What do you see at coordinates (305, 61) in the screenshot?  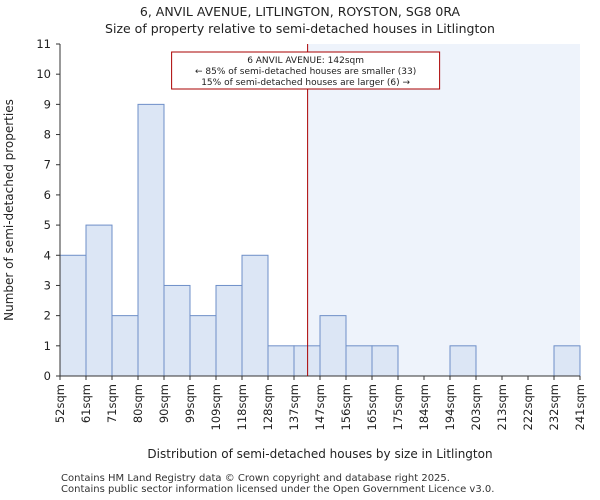 I see `annotation-title: 6 ANVIL AVENUE: 142sqm` at bounding box center [305, 61].